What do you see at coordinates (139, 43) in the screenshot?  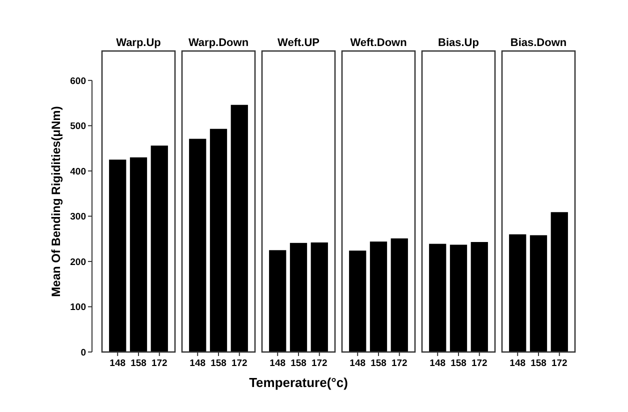 I see `chart-title: Warp.Up` at bounding box center [139, 43].